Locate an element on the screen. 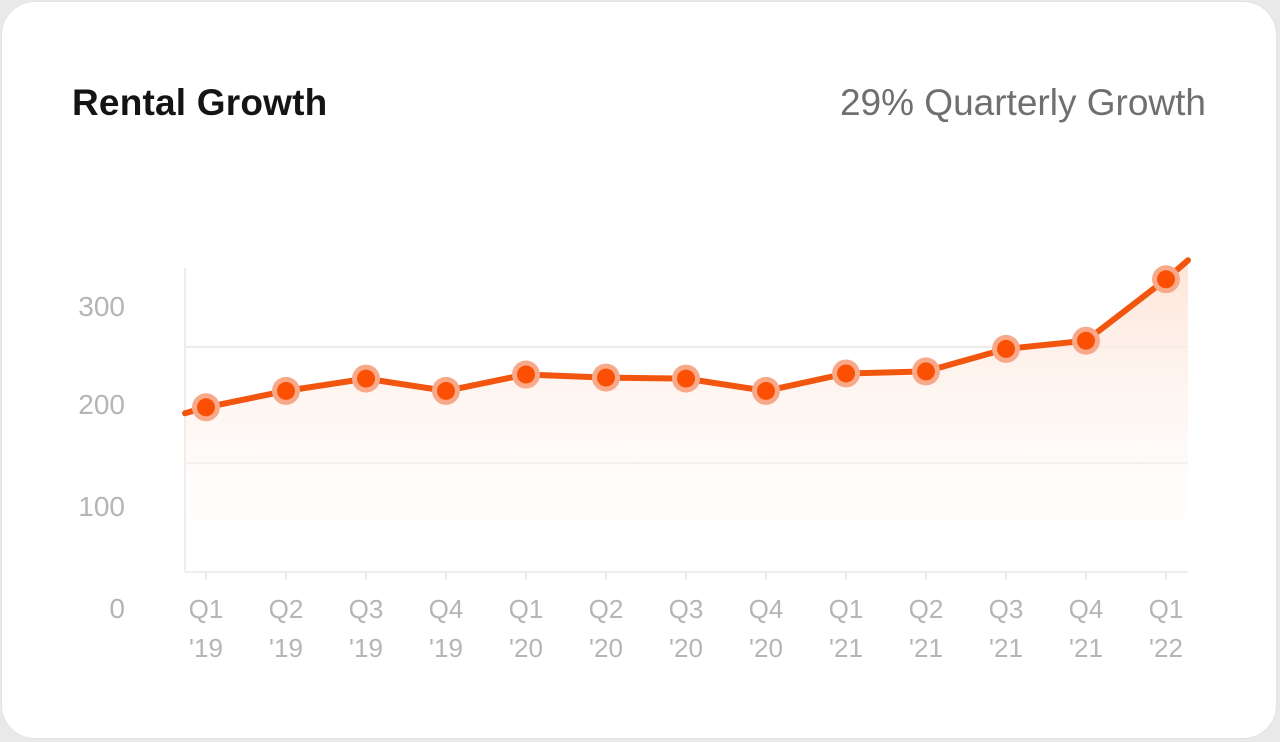  growth-summary: 29% Quarterly Growth is located at coordinates (1022, 102).